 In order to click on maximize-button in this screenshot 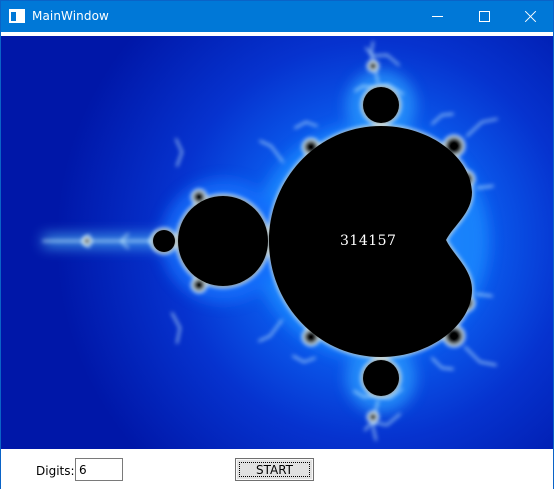, I will do `click(484, 16)`.